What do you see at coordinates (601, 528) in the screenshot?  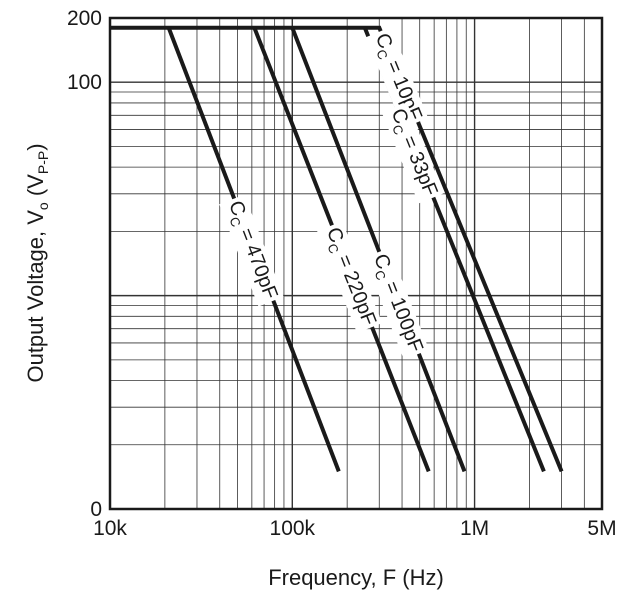 I see `x-tick-label: 5M` at bounding box center [601, 528].